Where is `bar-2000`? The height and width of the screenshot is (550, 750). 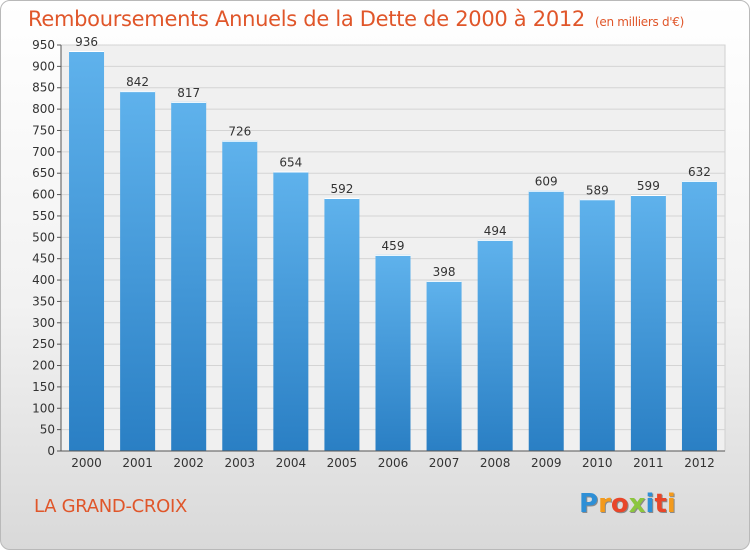 bar-2000 is located at coordinates (87, 251).